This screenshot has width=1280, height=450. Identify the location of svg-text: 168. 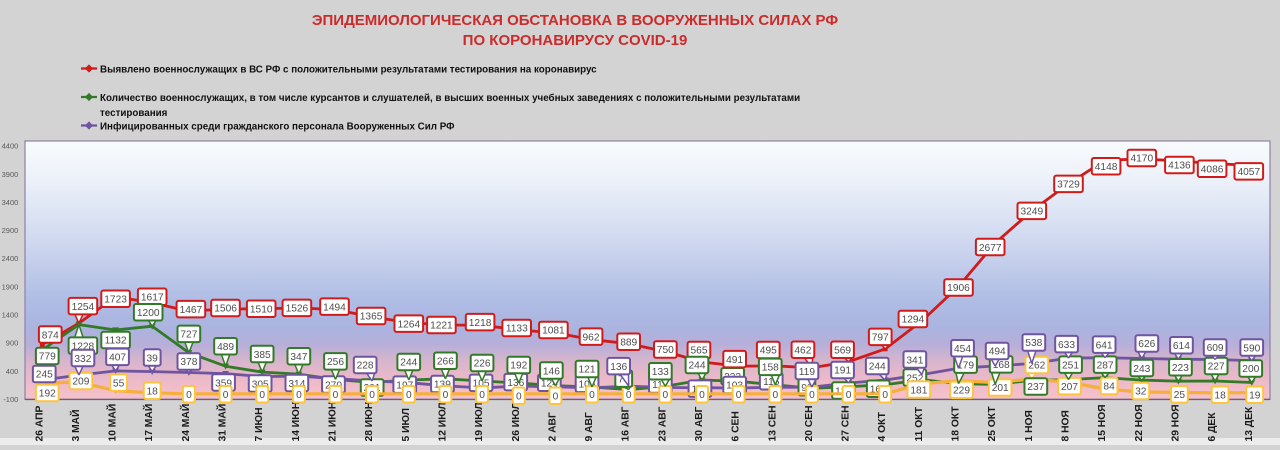
(1001, 365).